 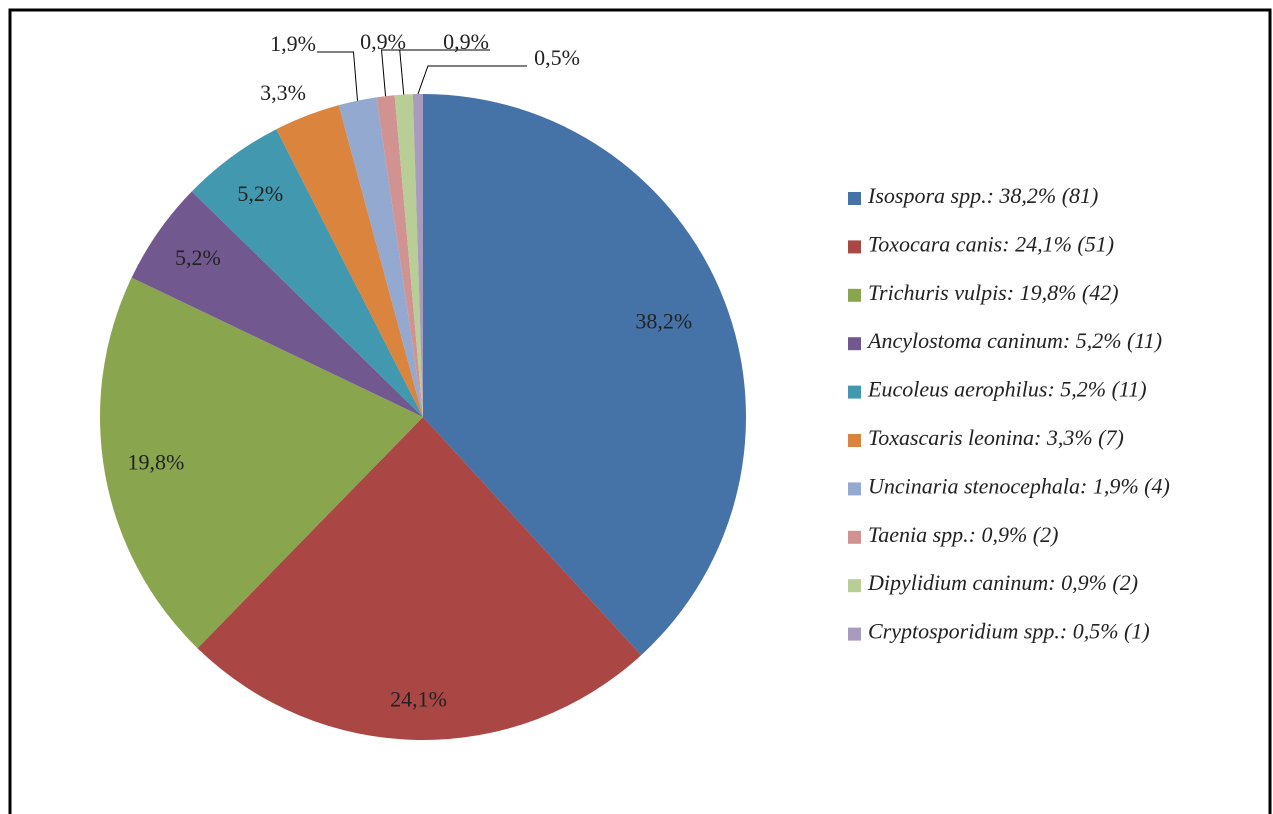 What do you see at coordinates (963, 534) in the screenshot?
I see `legend-label: Taenia spp.: 0,9% (2)` at bounding box center [963, 534].